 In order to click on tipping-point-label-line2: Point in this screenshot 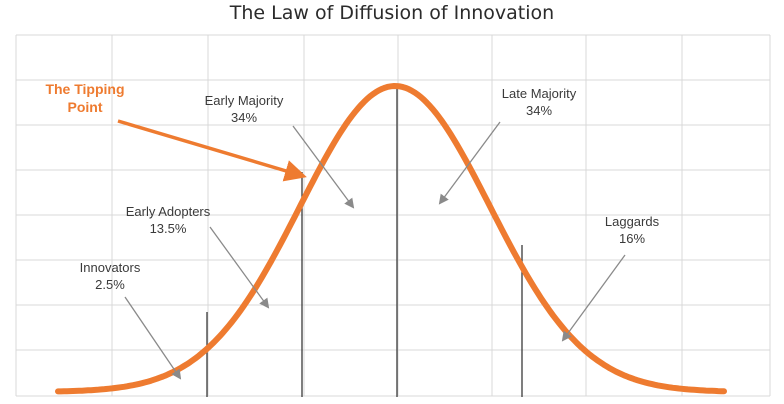, I will do `click(85, 107)`.